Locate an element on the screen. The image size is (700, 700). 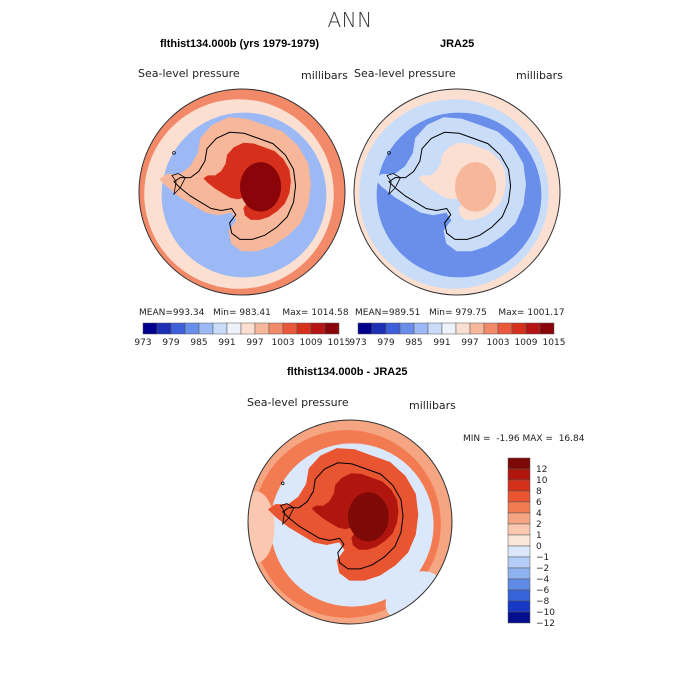
colorbar-tick-label: 12 is located at coordinates (541, 470).